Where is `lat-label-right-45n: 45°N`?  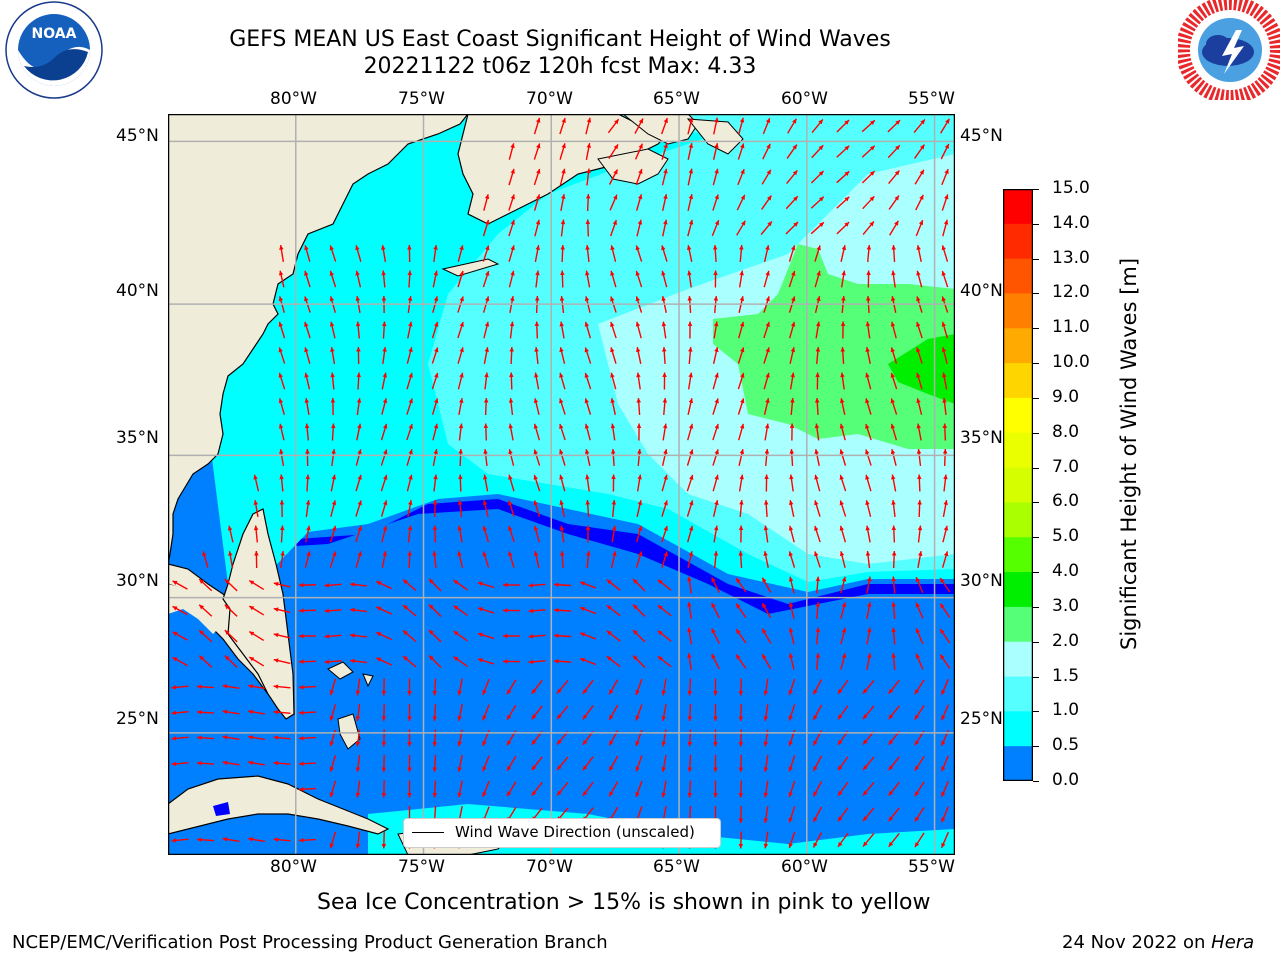 lat-label-right-45n: 45°N is located at coordinates (981, 136).